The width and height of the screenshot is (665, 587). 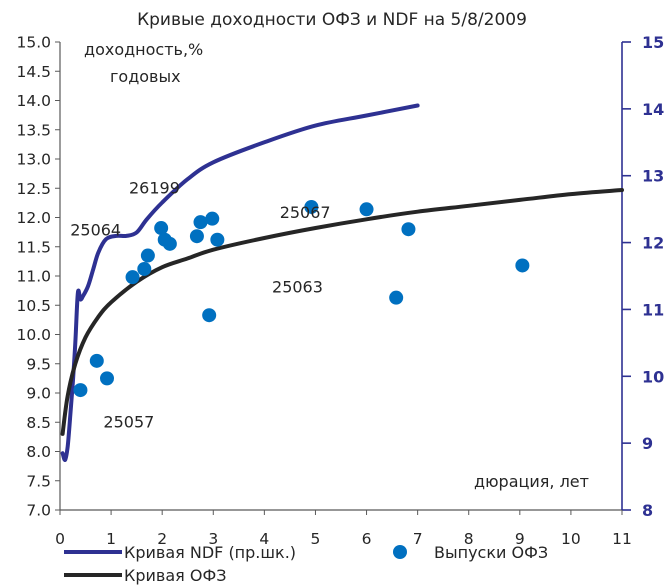 What do you see at coordinates (343, 529) in the screenshot?
I see `x-axis-ticks: 0 1 2 3 4 5 6 7 8 9 10 11` at bounding box center [343, 529].